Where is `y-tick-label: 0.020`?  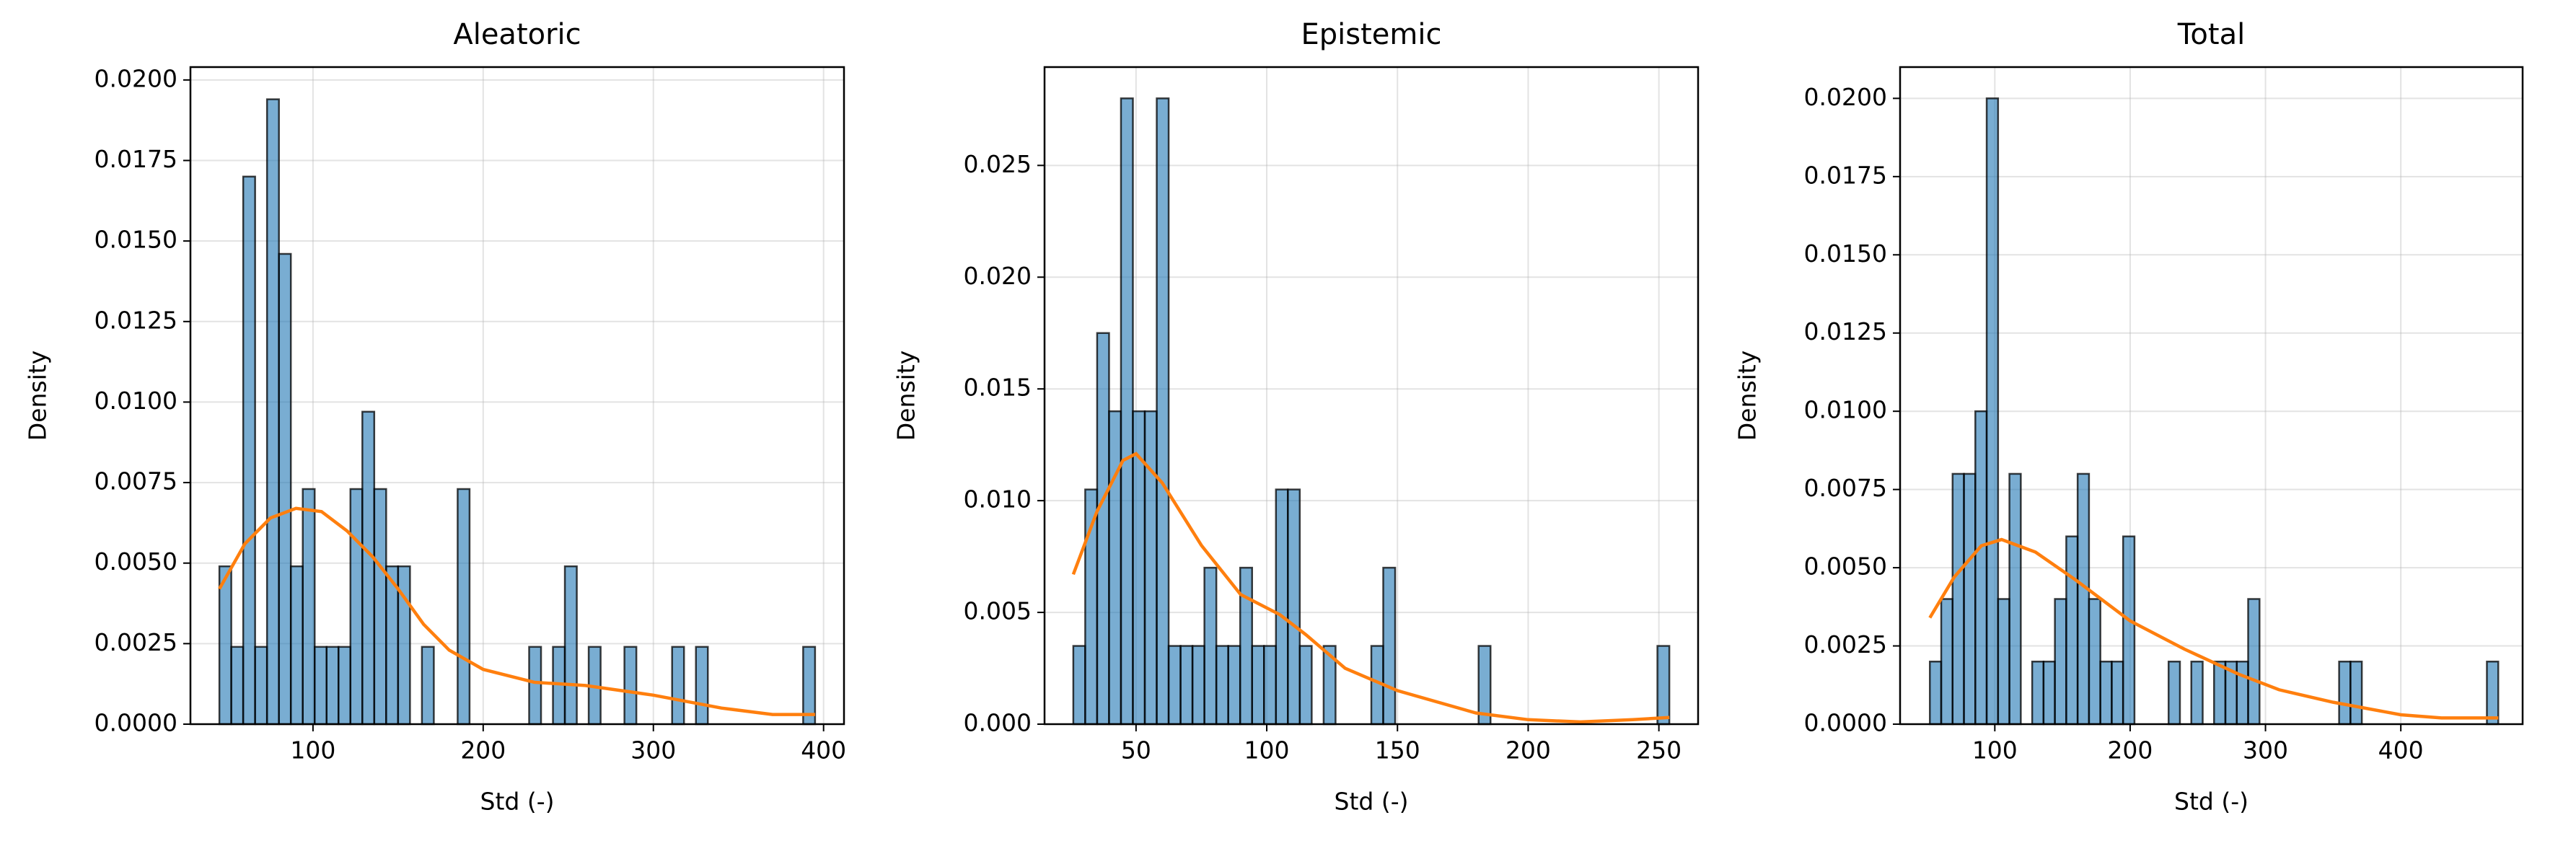
y-tick-label: 0.020 is located at coordinates (998, 276).